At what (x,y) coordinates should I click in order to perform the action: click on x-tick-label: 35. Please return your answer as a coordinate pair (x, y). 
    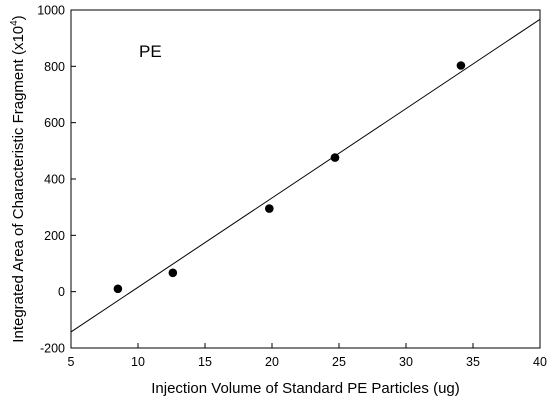
    Looking at the image, I should click on (473, 362).